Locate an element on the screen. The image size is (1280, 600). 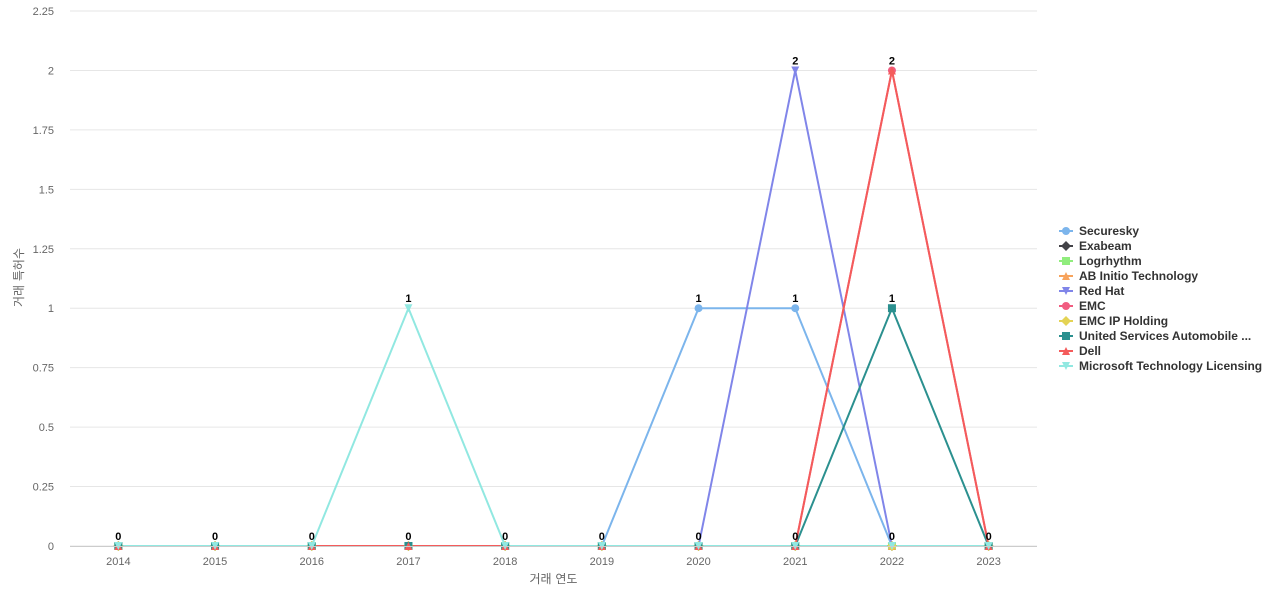
x-tick-label: 2021 is located at coordinates (795, 562).